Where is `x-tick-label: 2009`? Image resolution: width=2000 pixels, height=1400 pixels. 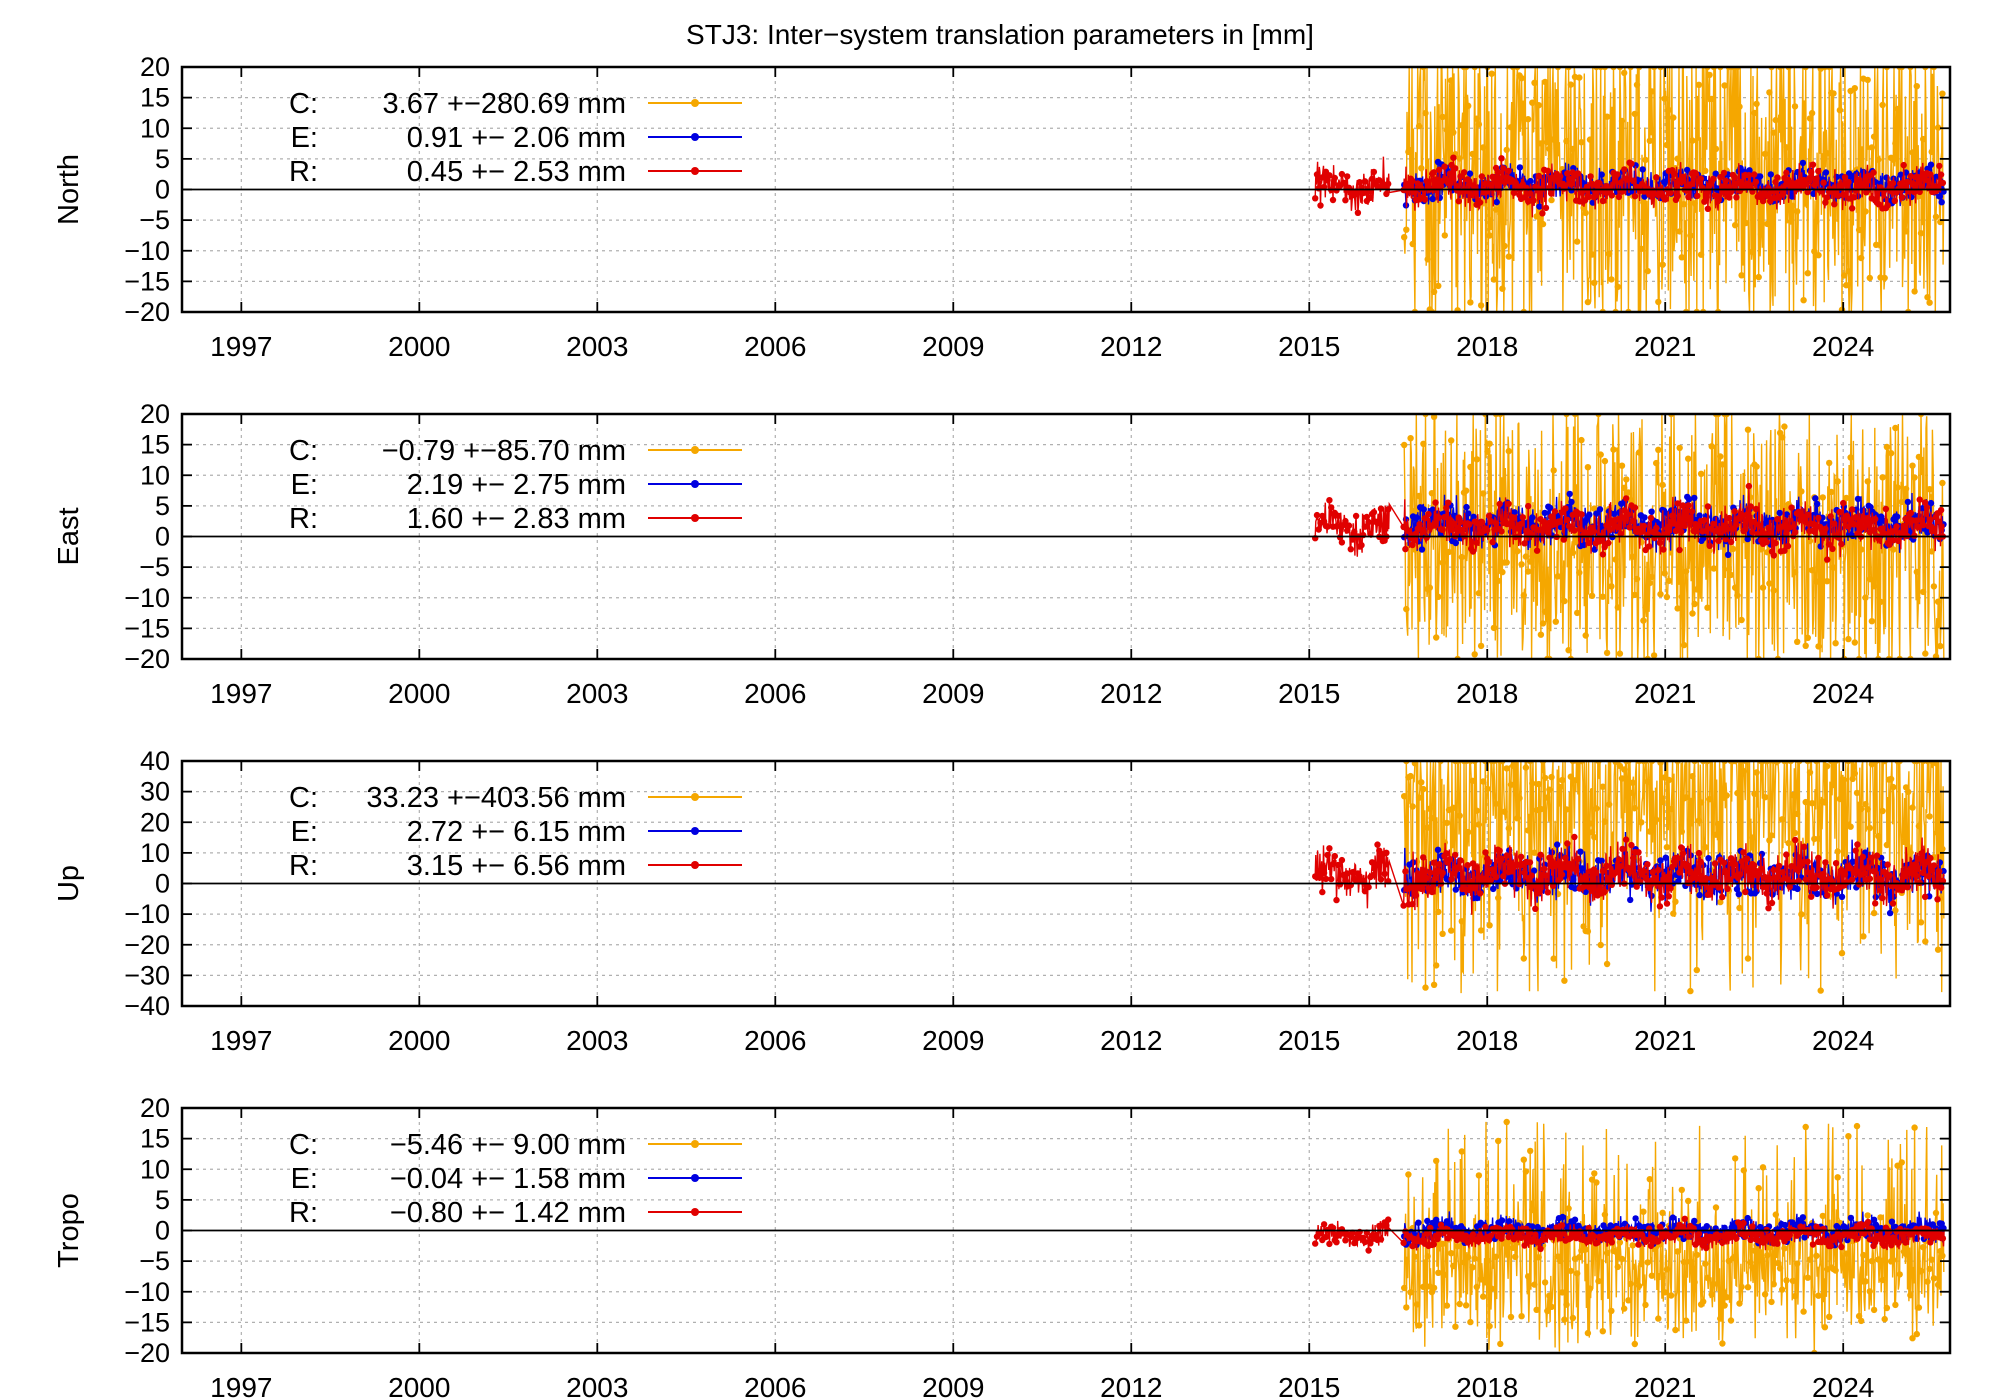
x-tick-label: 2009 is located at coordinates (953, 693).